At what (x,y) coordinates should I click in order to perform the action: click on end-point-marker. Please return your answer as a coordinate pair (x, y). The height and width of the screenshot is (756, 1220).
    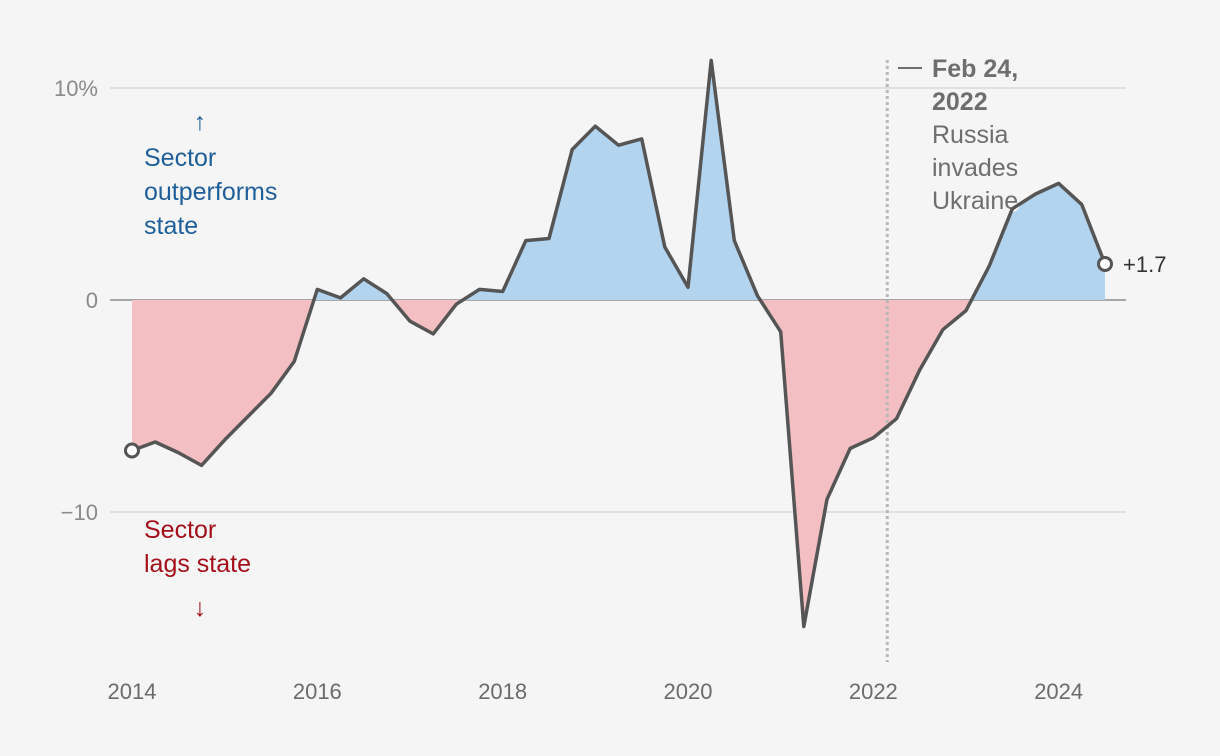
    Looking at the image, I should click on (1105, 263).